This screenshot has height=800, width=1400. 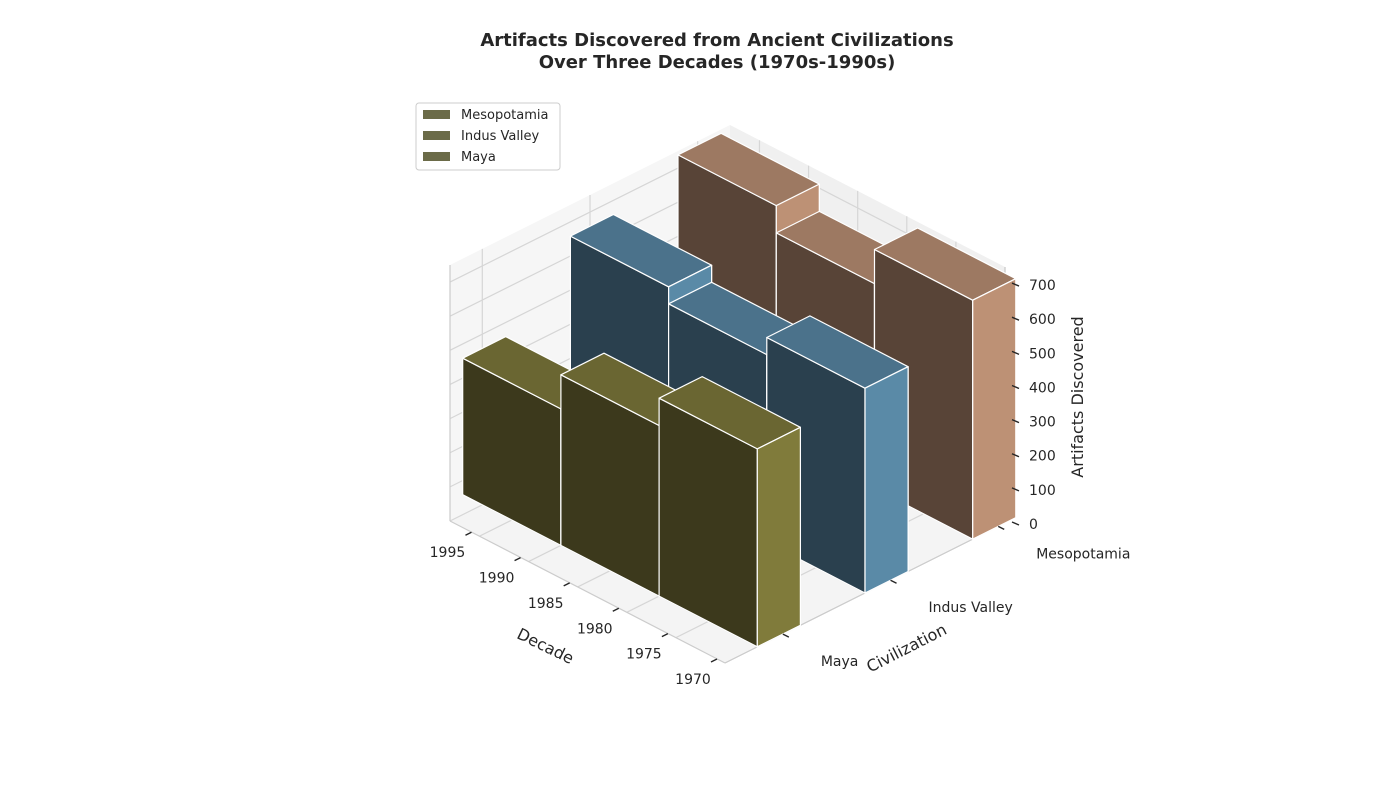 I want to click on legend-label-mesopotamia: Mesopotamia, so click(x=504, y=115).